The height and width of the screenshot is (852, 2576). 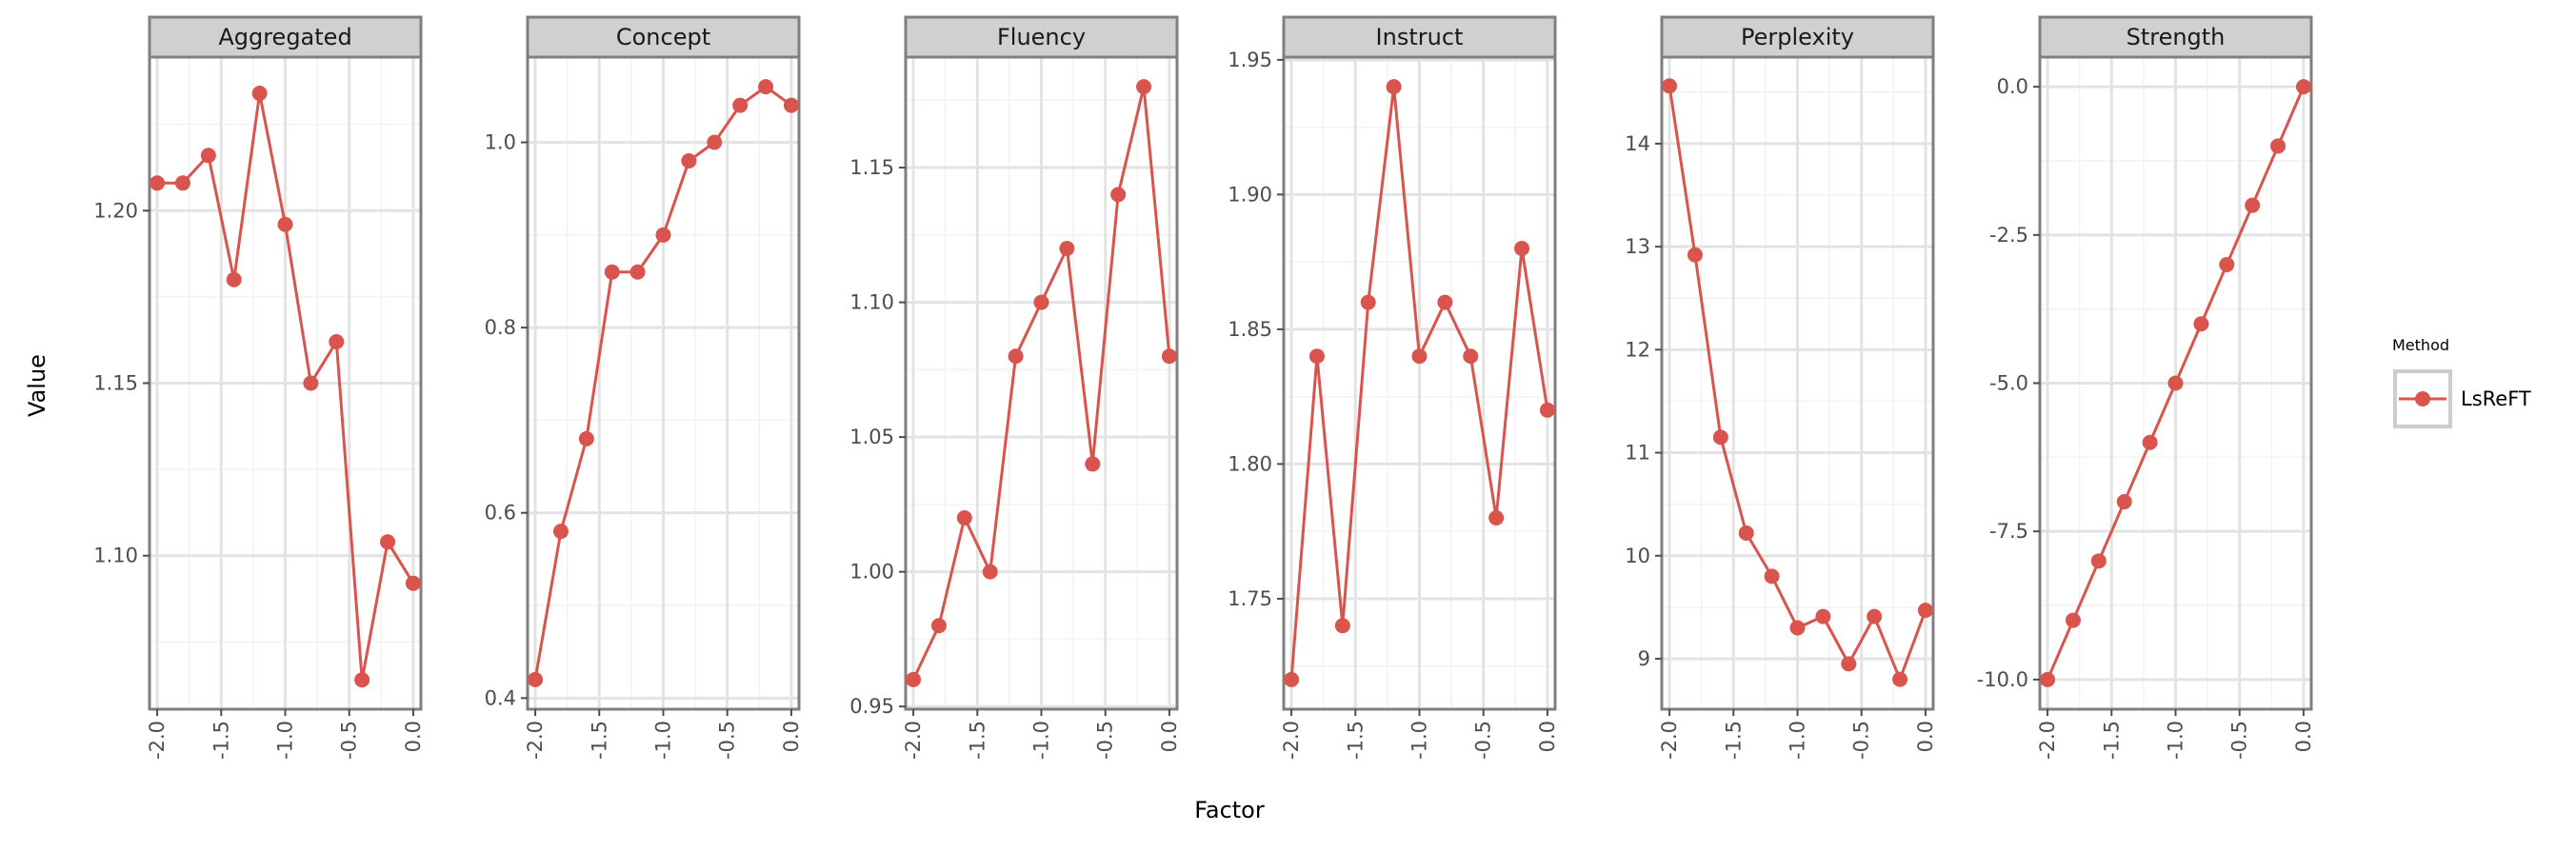 I want to click on y-tick-label: 1.95, so click(x=1250, y=60).